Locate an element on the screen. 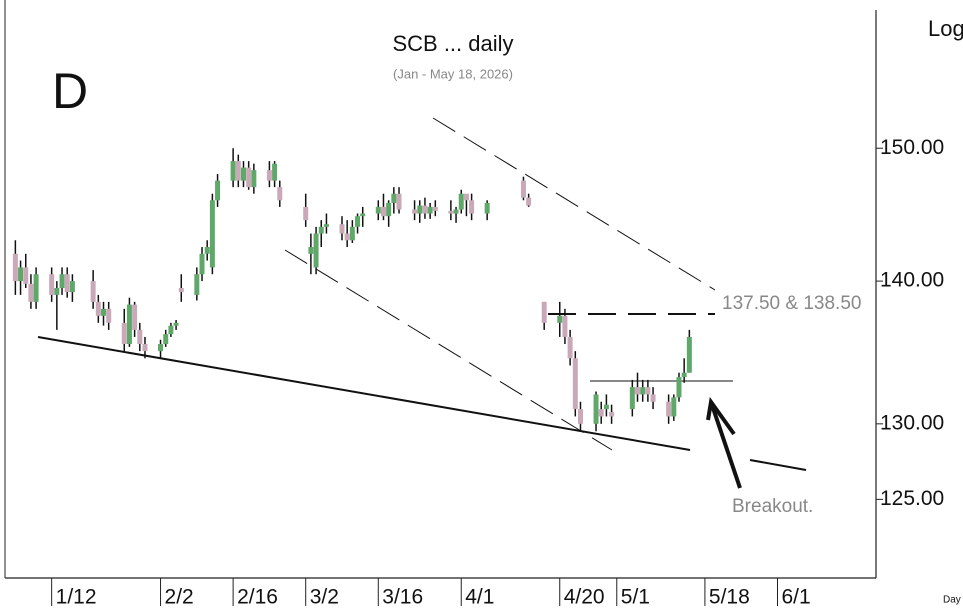 Image resolution: width=963 pixels, height=610 pixels. arrow-shaft is located at coordinates (725, 445).